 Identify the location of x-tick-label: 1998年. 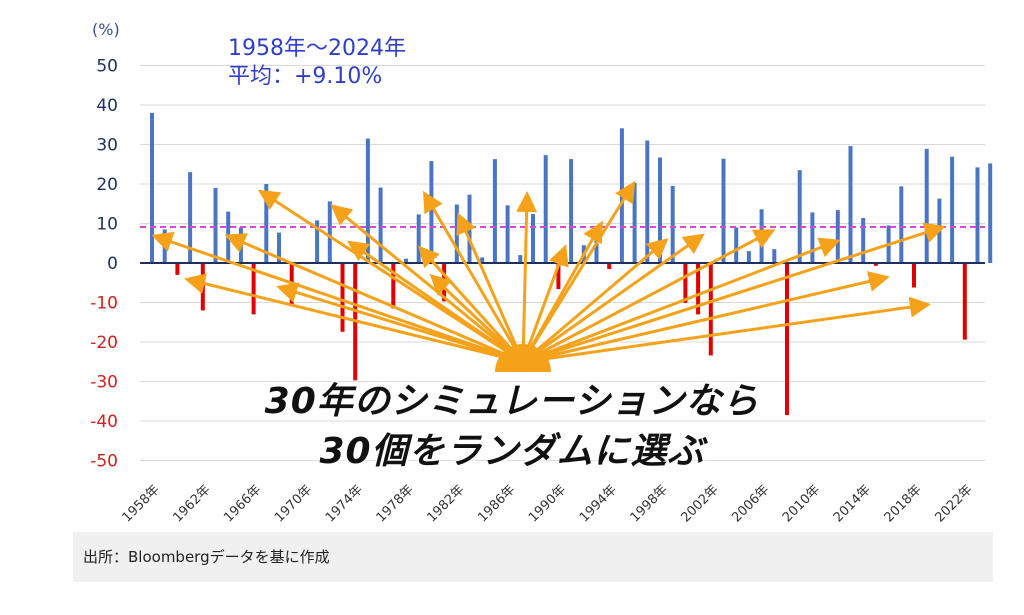
(649, 503).